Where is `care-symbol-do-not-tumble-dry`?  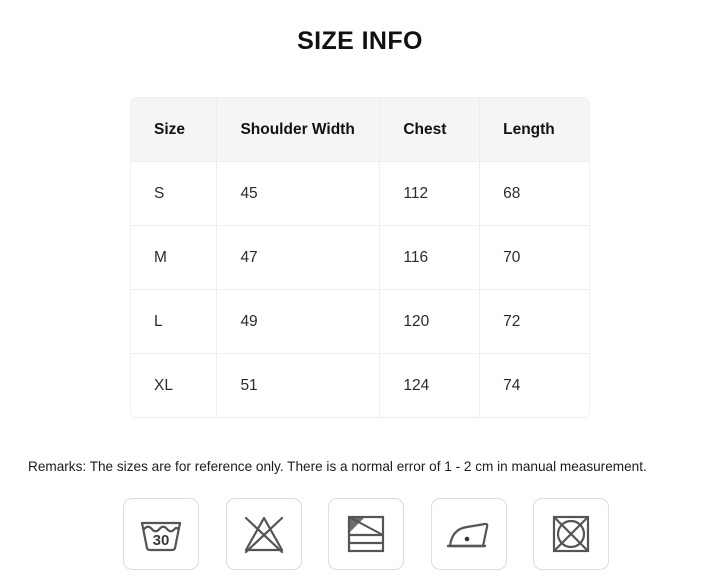
care-symbol-do-not-tumble-dry is located at coordinates (571, 534).